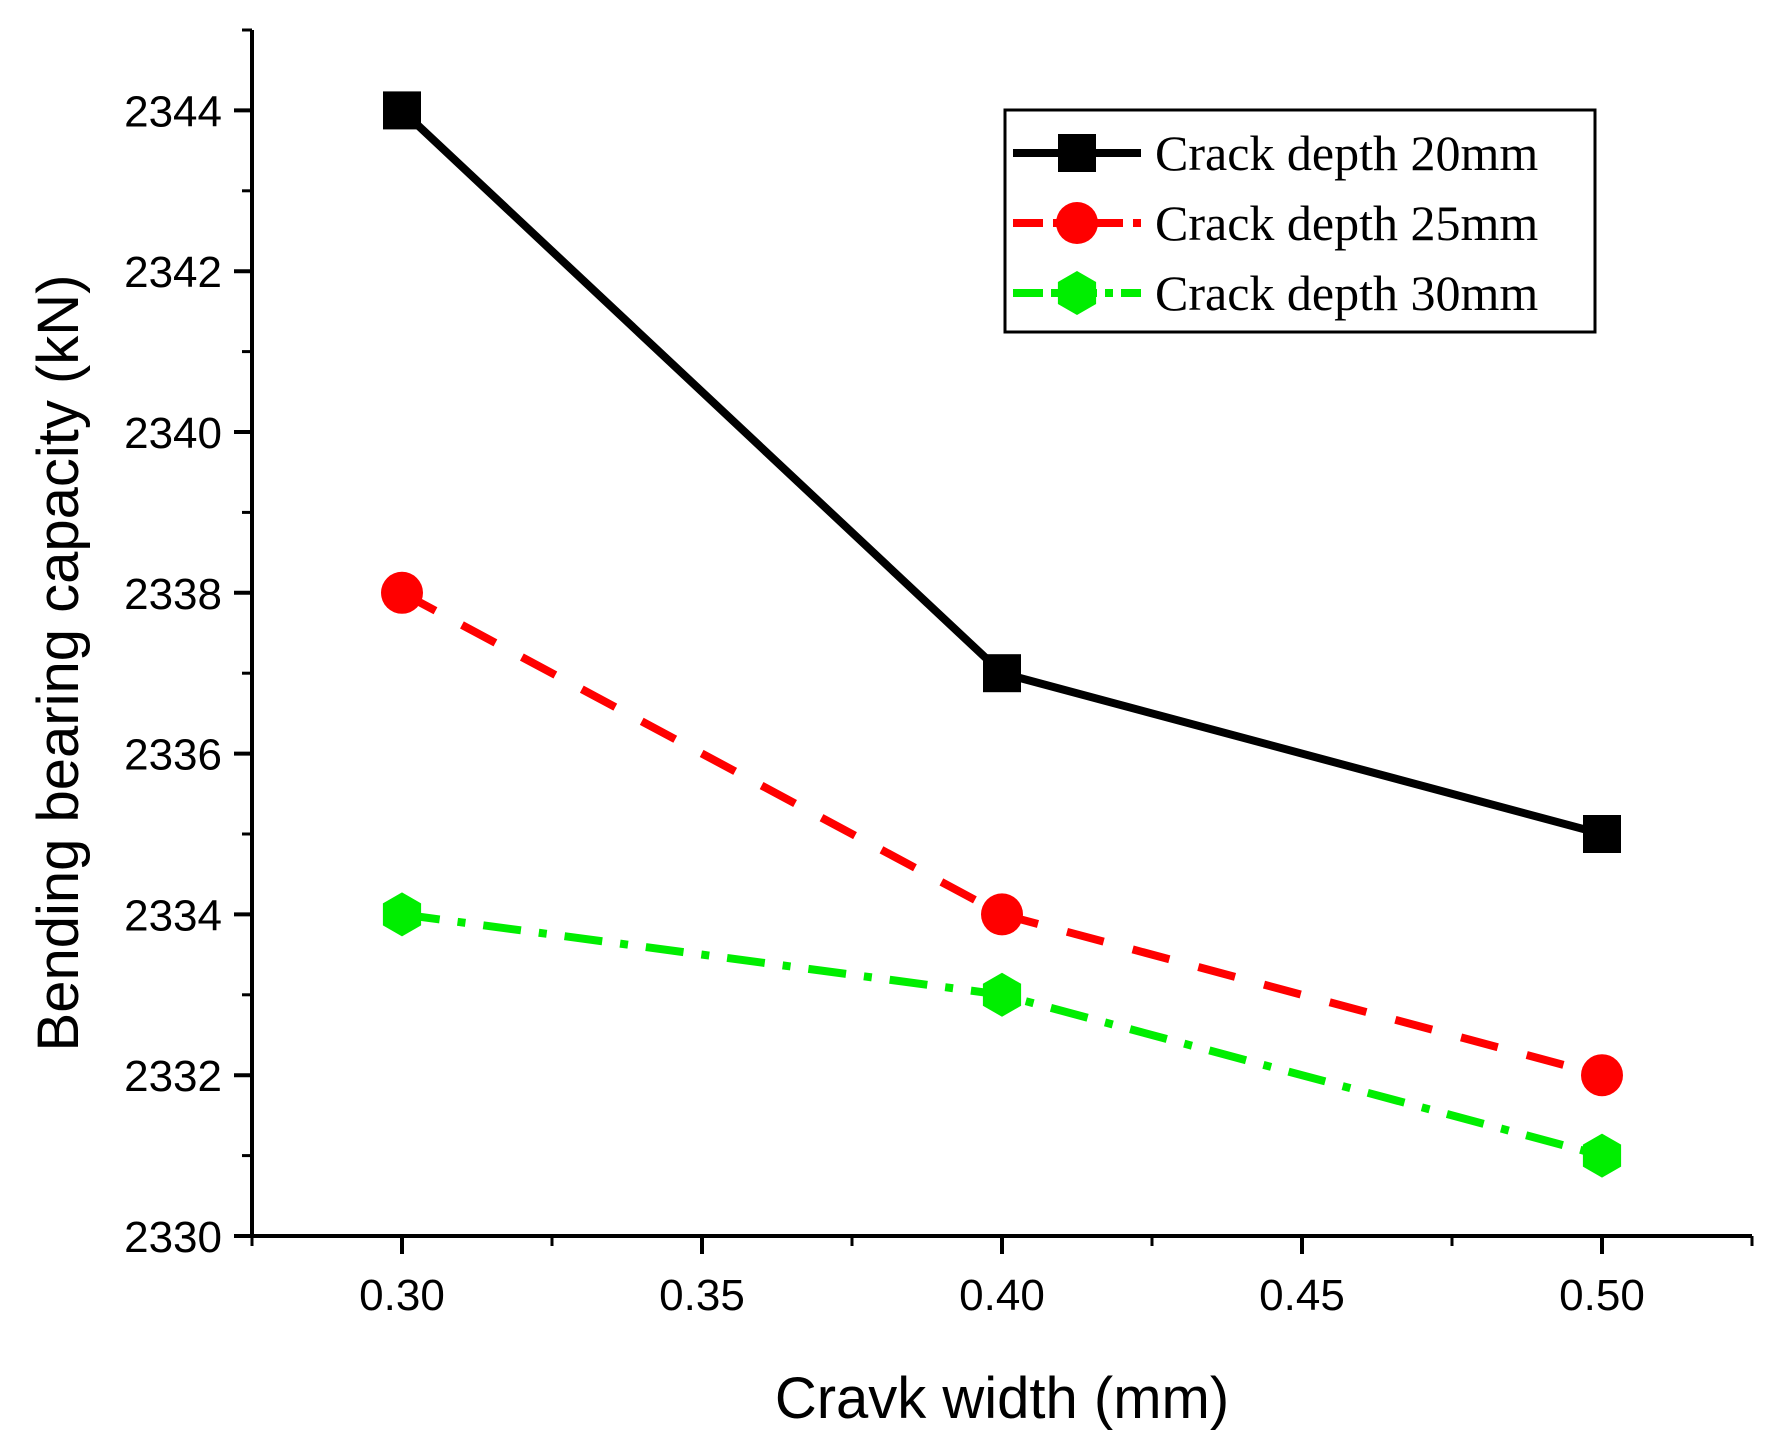  I want to click on y-tick-label: 2340, so click(173, 433).